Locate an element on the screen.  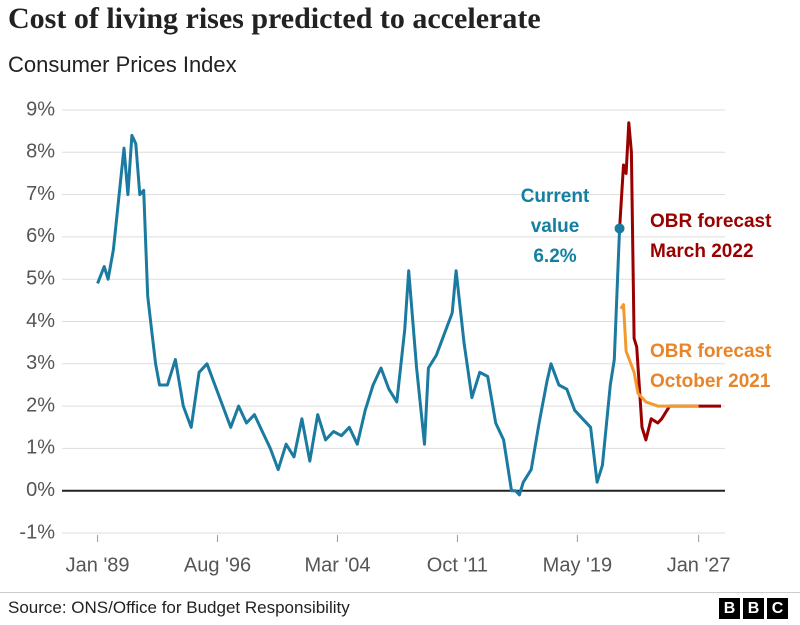
y-tick-label: 1% is located at coordinates (40, 448).